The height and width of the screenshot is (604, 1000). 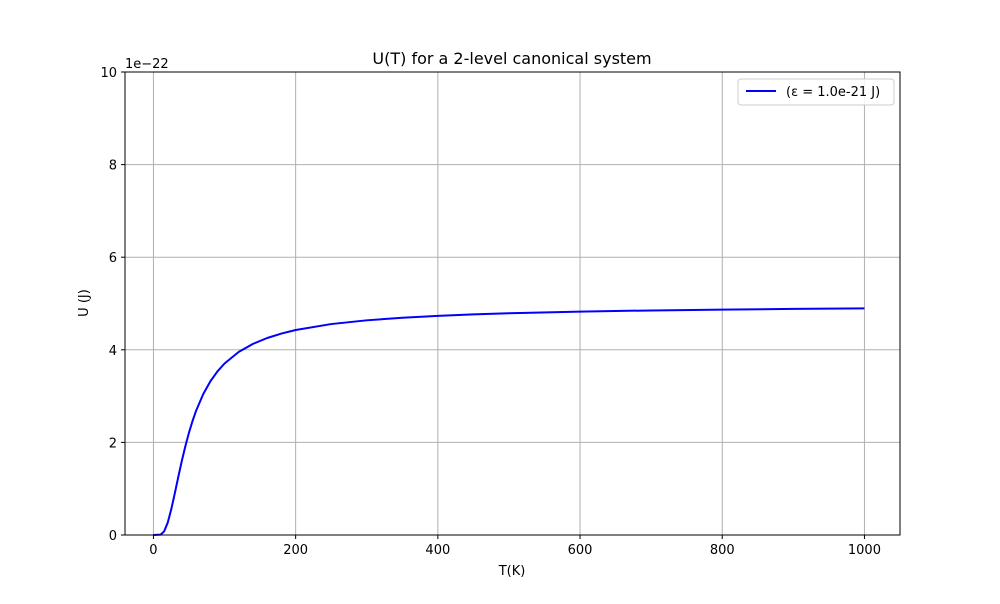 I want to click on x-tick-label: 1000, so click(x=864, y=550).